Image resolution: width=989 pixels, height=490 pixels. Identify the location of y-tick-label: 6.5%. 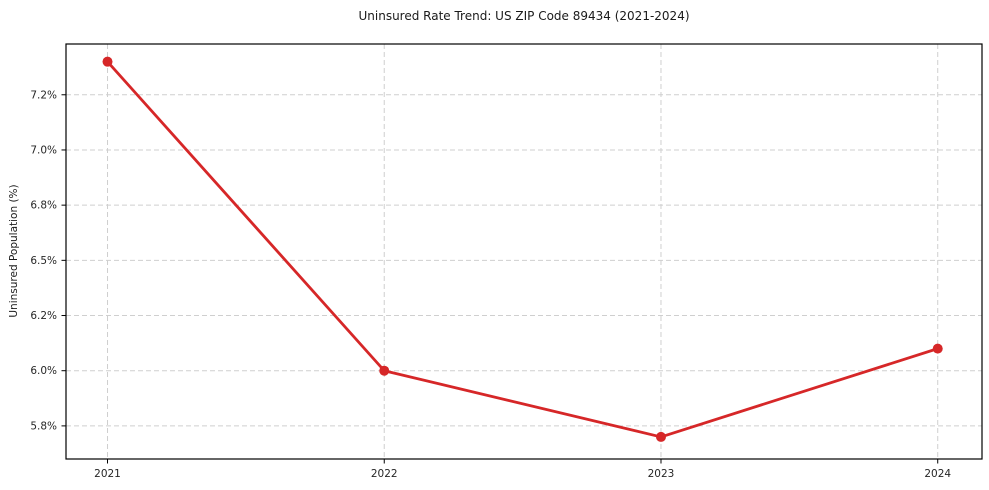
(43, 261).